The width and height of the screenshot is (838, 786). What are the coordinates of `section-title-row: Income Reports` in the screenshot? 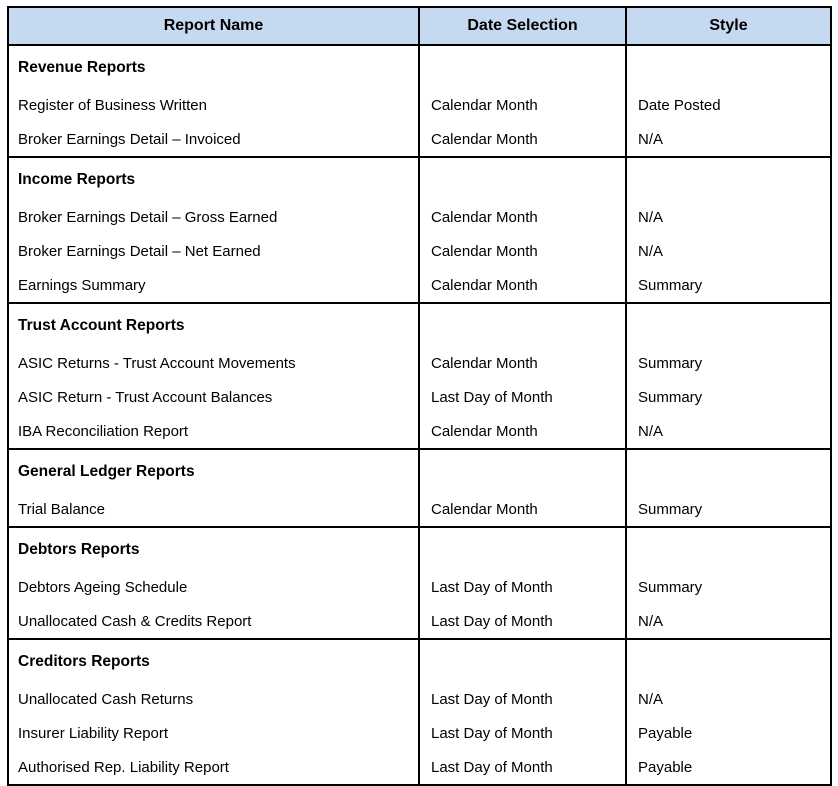 It's located at (419, 178).